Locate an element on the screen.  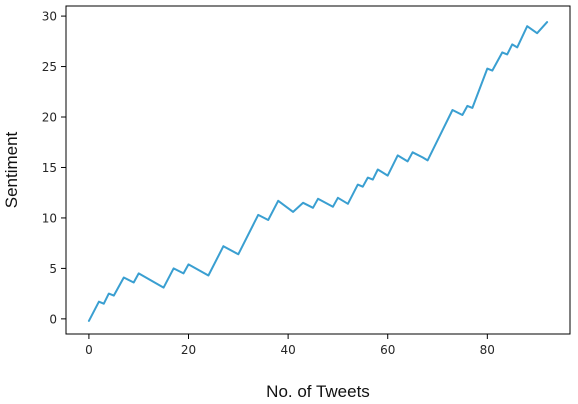
x-tick-label: 80 is located at coordinates (487, 350).